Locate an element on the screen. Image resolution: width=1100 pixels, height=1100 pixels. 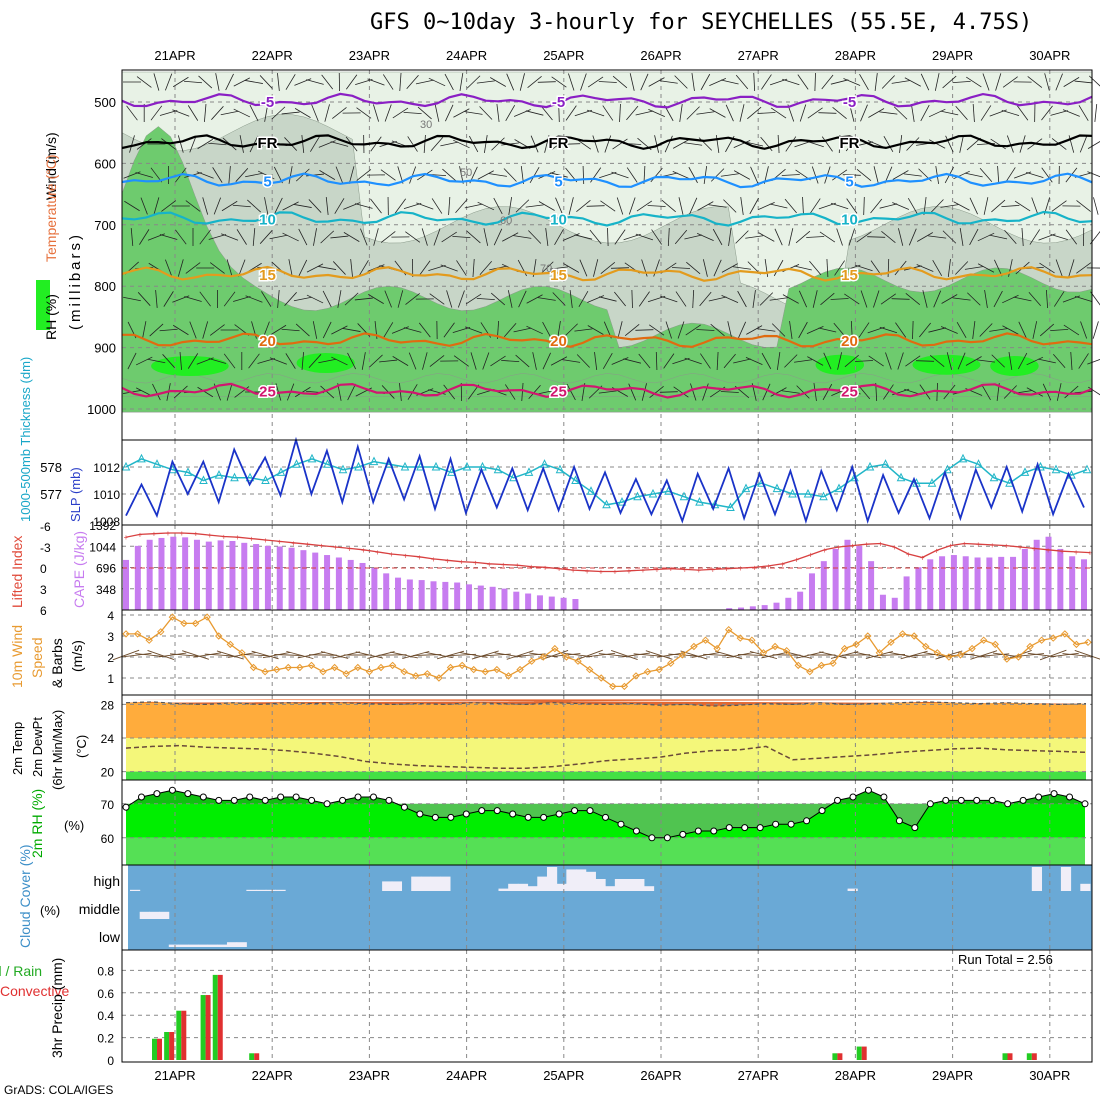
cloud-bar-low is located at coordinates (212, 945).